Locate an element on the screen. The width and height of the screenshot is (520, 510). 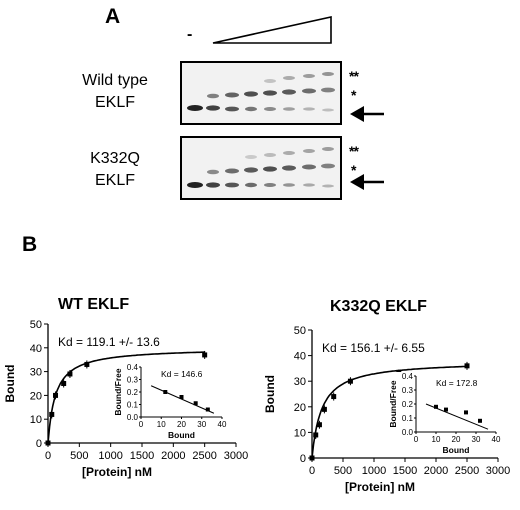
inset-kd-annotation: Kd = 172.8 is located at coordinates (457, 383).